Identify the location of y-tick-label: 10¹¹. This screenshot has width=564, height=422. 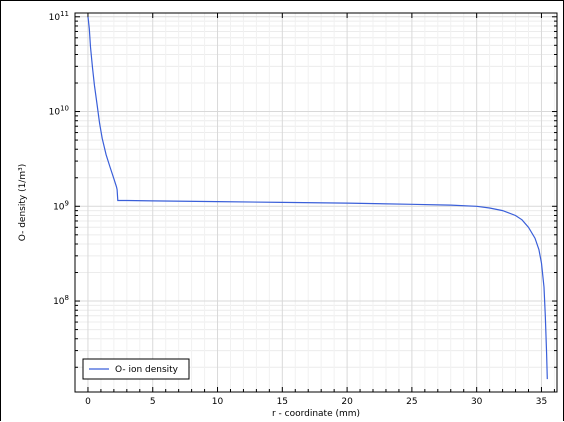
(59, 16).